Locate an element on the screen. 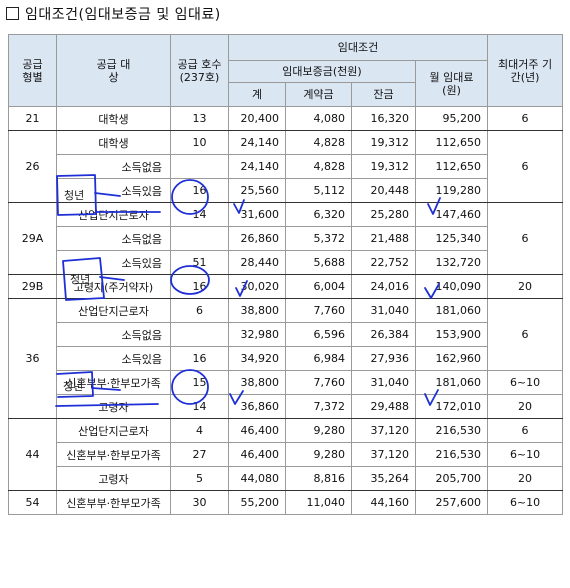 The image size is (570, 588). cell-rent: 132,720 is located at coordinates (451, 262).